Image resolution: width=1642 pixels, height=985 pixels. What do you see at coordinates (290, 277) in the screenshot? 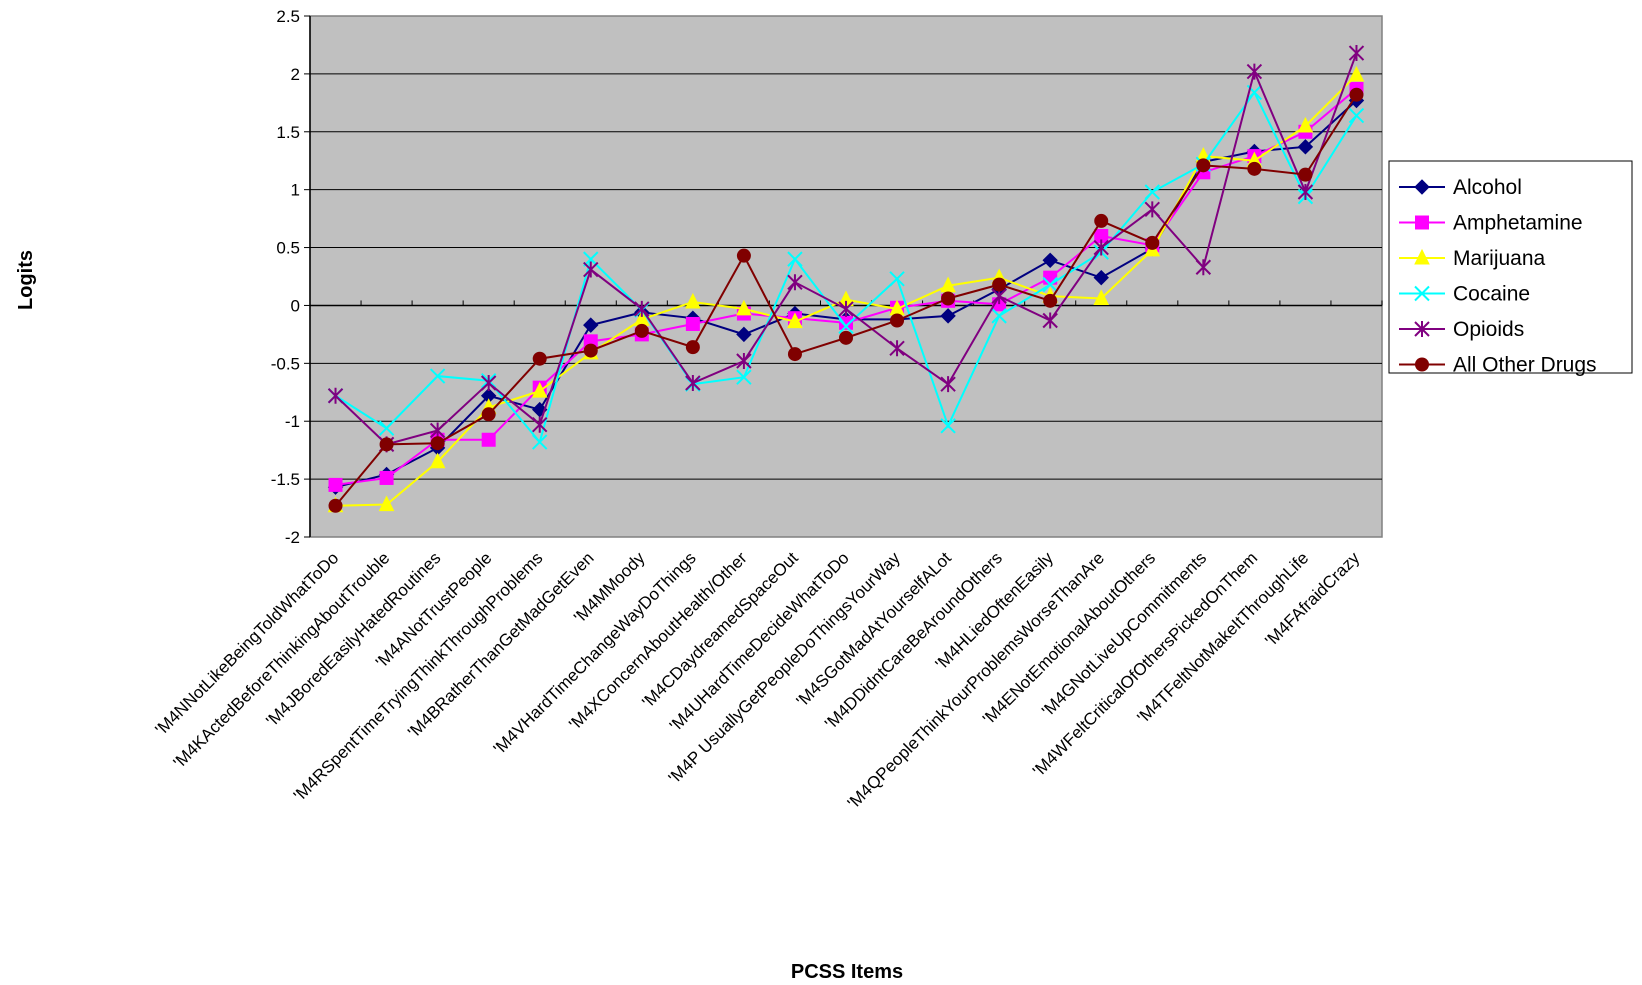
I see `y-axis-ticks: -2 -1.5 -1 -0.5 0 0.5 1 1.5 2 2.5` at bounding box center [290, 277].